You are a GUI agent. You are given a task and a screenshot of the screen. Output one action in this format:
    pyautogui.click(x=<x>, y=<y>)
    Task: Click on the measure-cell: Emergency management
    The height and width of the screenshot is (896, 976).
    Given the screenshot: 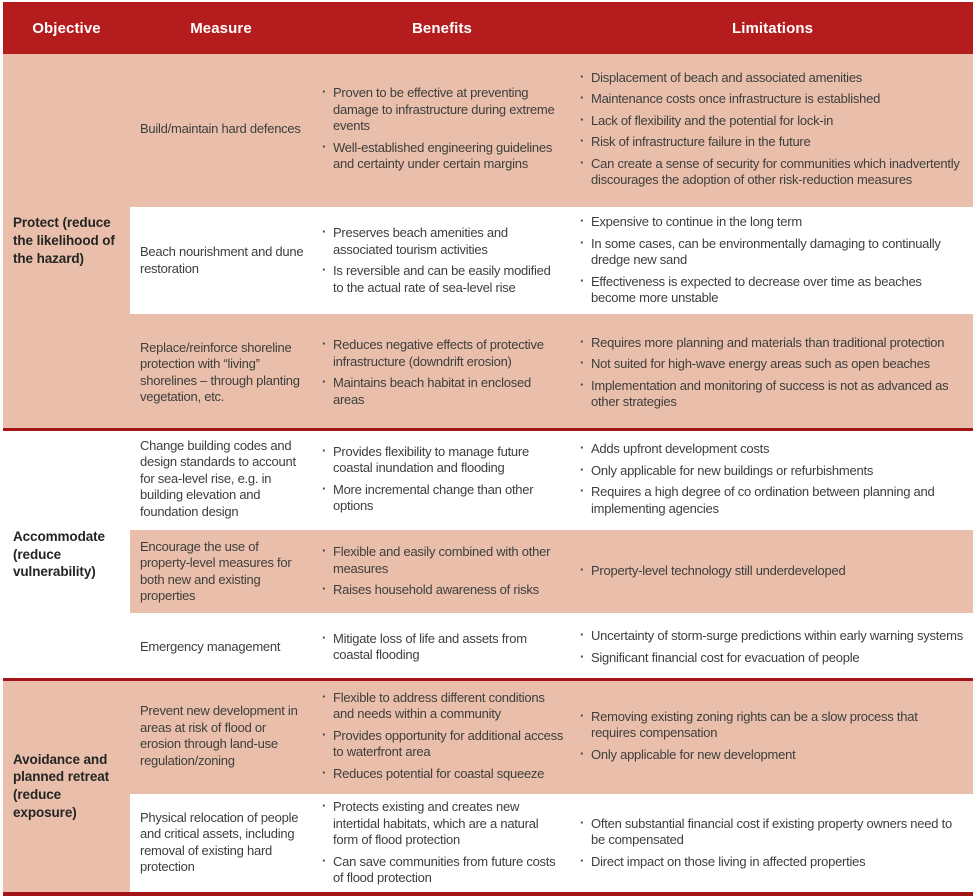 What is the action you would take?
    pyautogui.click(x=221, y=647)
    